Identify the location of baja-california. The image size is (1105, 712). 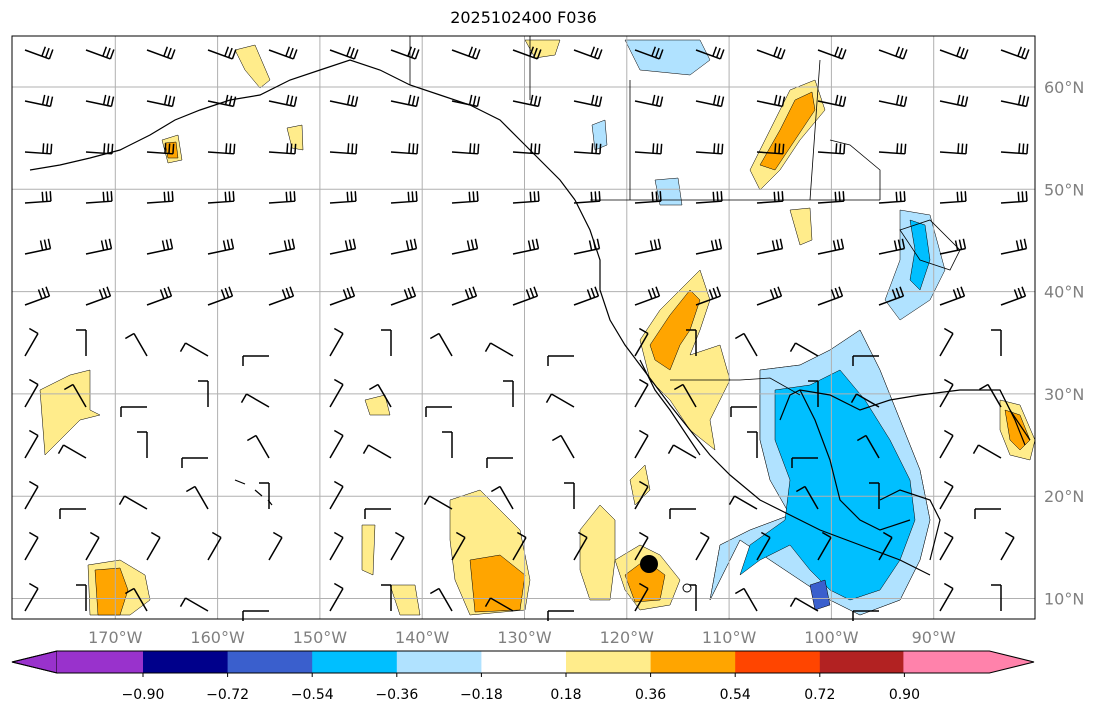
(670, 407).